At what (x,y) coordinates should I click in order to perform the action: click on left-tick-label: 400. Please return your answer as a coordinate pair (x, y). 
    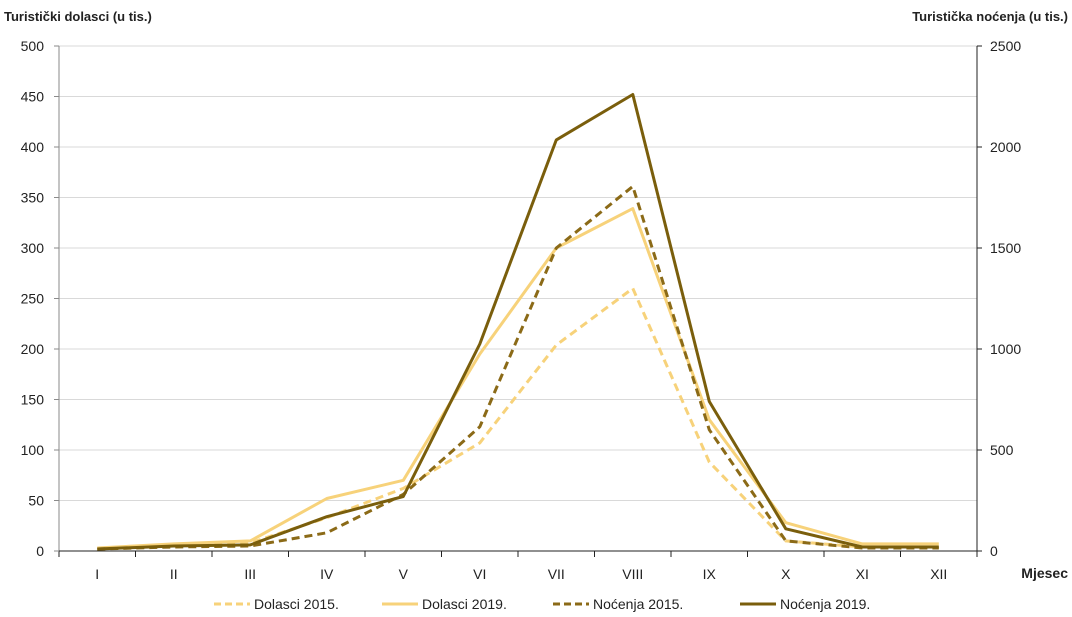
    Looking at the image, I should click on (33, 147).